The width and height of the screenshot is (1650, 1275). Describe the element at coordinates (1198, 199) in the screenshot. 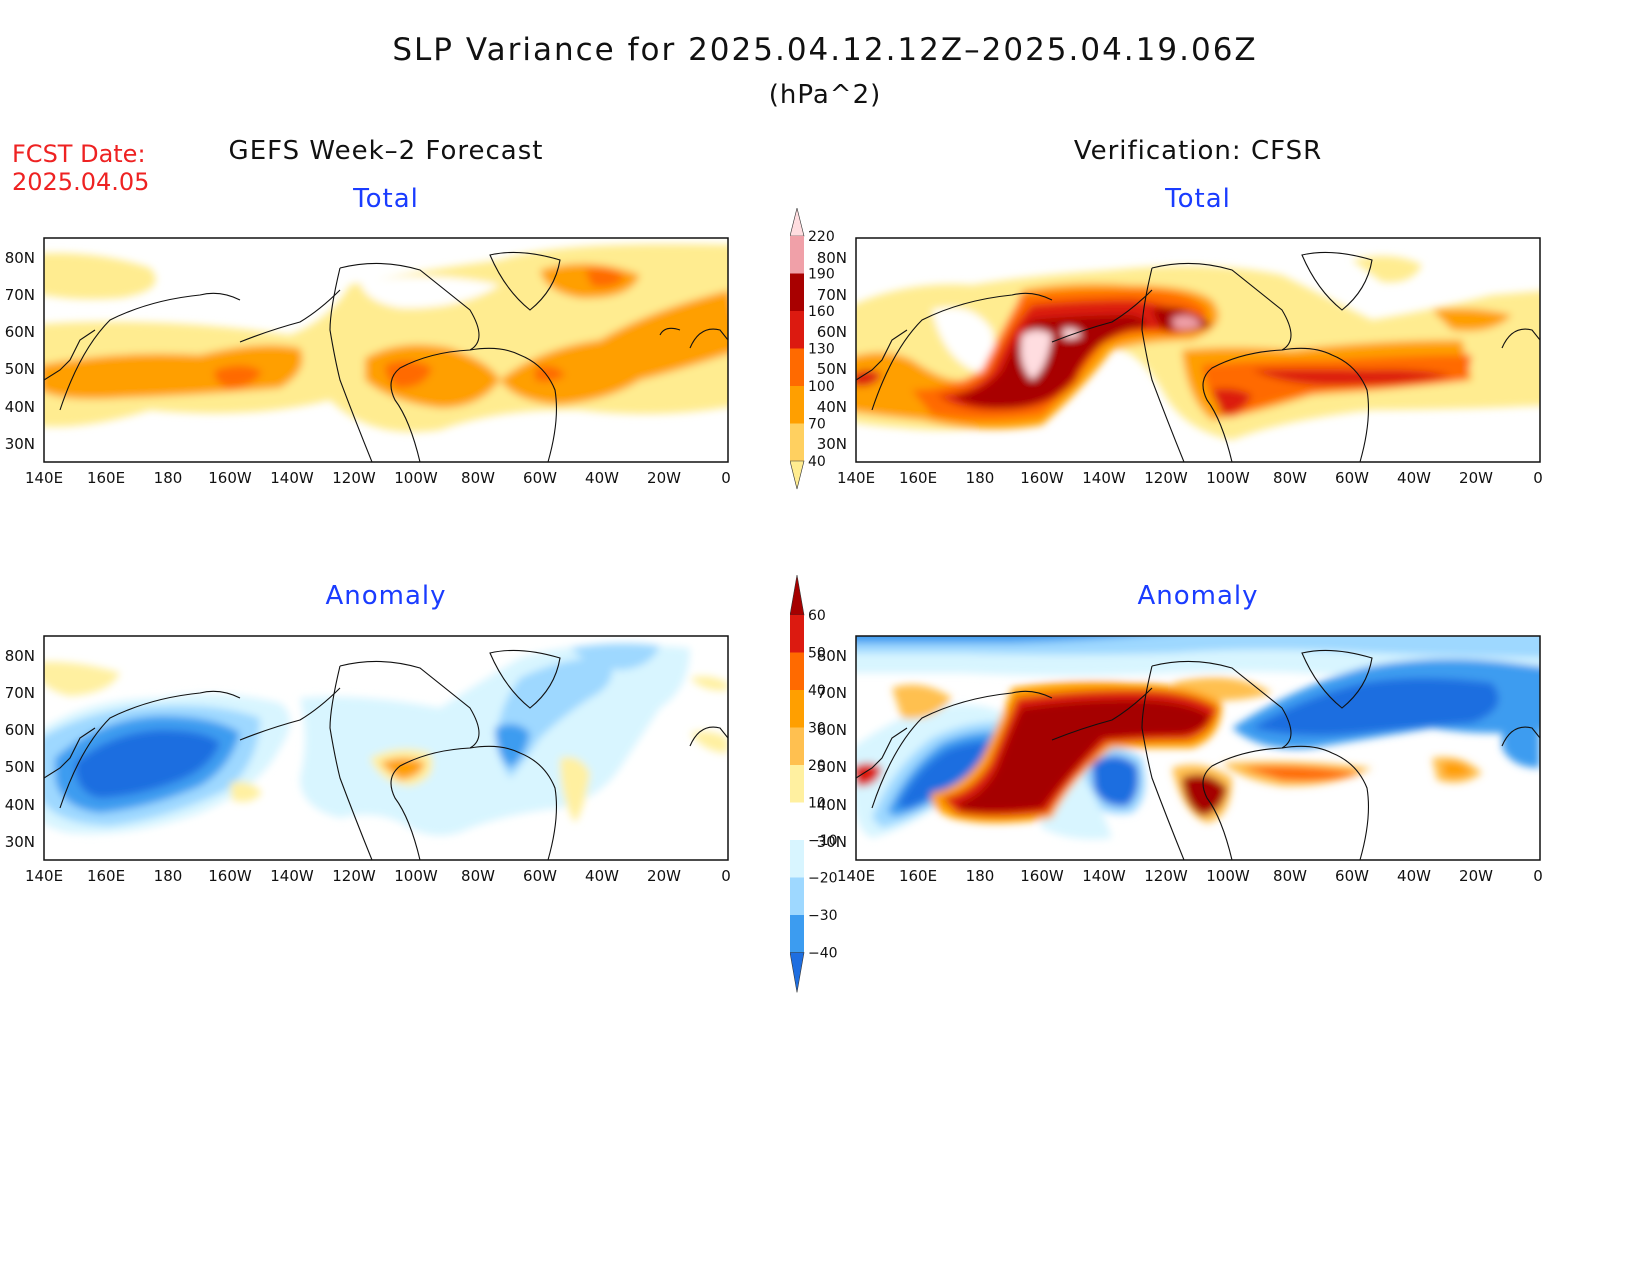

I see `verification-total-subtitle: Total` at that location.